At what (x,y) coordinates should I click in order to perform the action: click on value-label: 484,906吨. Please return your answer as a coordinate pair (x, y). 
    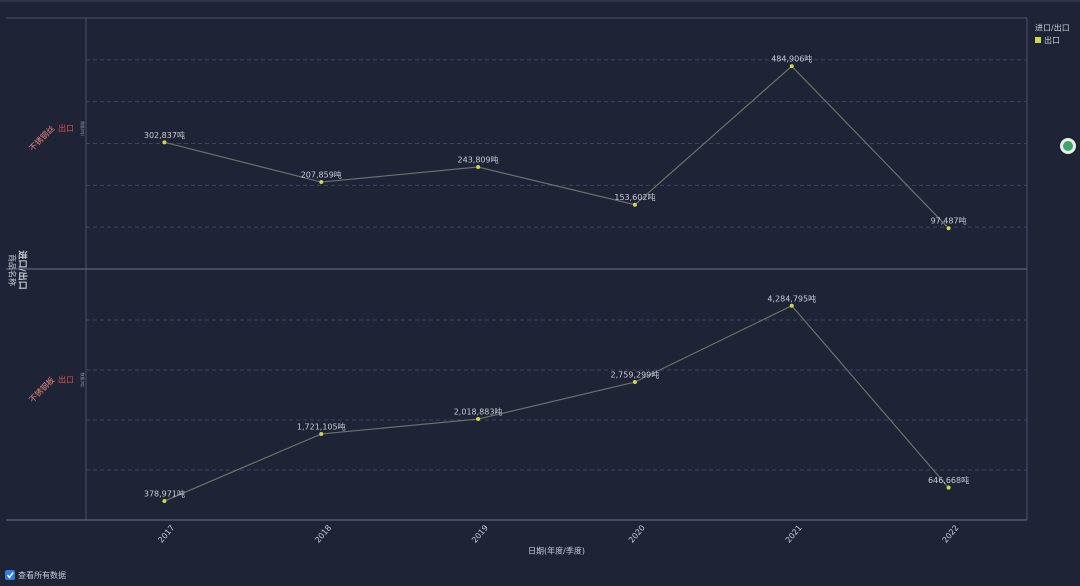
    Looking at the image, I should click on (791, 59).